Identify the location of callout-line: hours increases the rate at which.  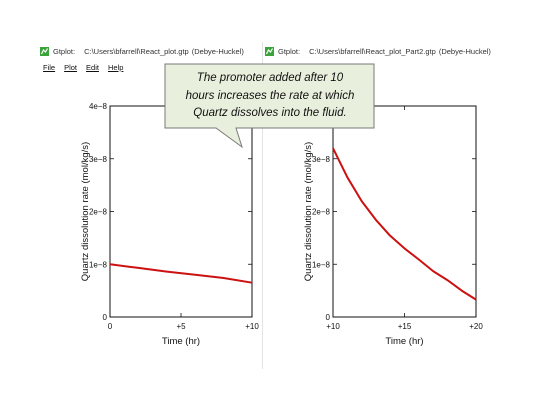
(270, 95).